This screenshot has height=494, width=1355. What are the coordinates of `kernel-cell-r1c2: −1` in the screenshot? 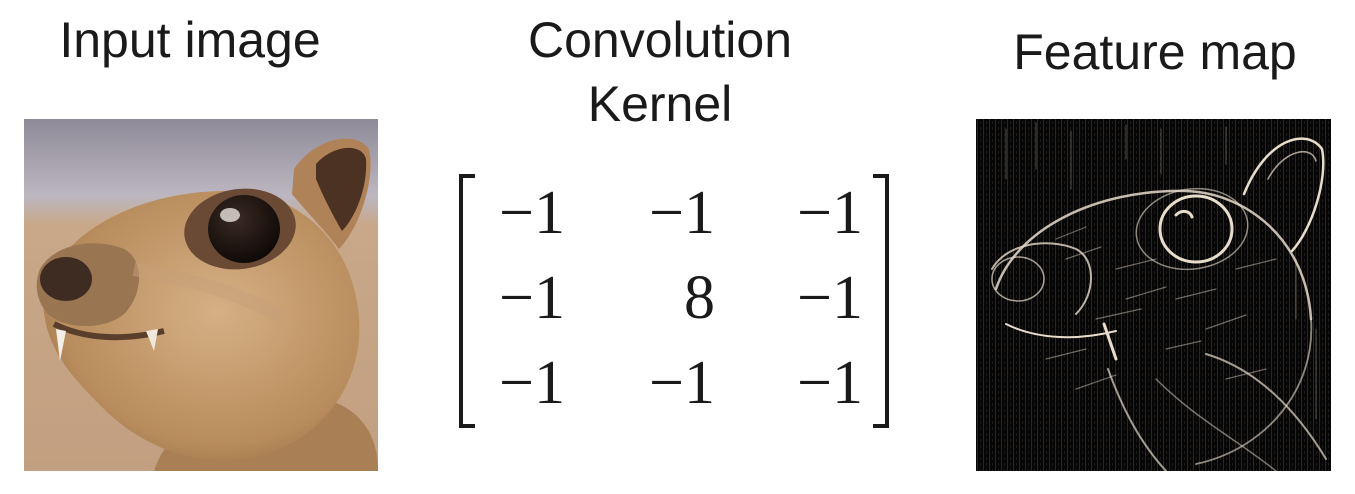 It's located at (682, 213).